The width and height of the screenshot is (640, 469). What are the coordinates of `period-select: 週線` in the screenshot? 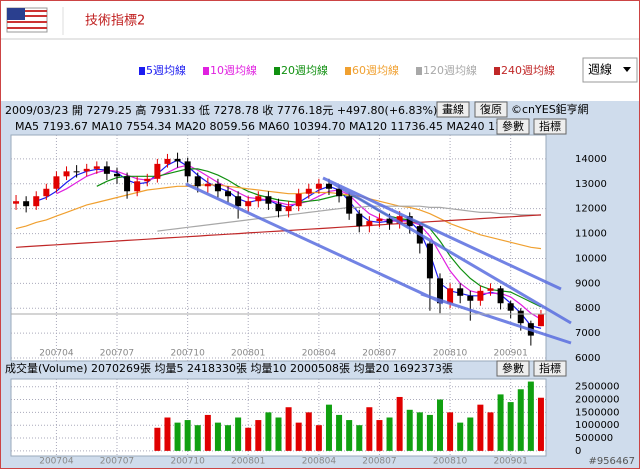 It's located at (610, 70).